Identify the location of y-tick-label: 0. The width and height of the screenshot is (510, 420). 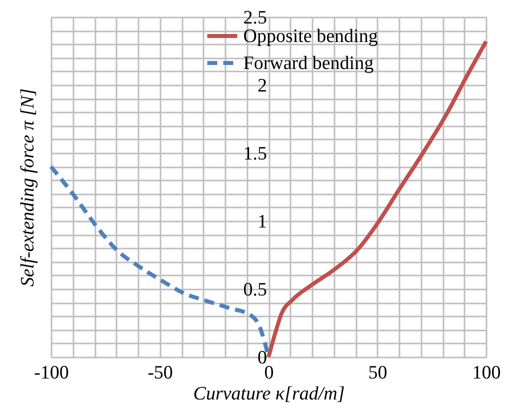
(262, 358).